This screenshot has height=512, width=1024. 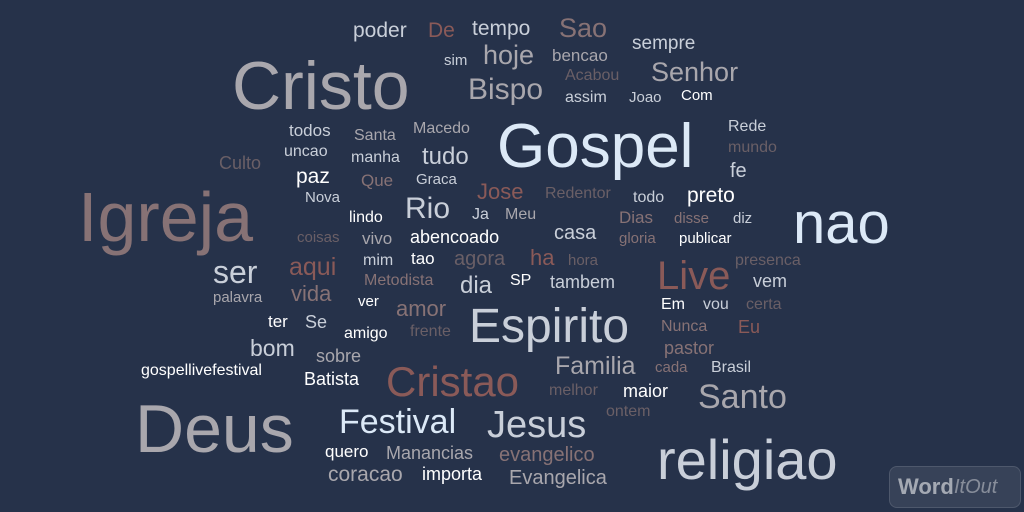 What do you see at coordinates (716, 304) in the screenshot?
I see `cloud-word: vou` at bounding box center [716, 304].